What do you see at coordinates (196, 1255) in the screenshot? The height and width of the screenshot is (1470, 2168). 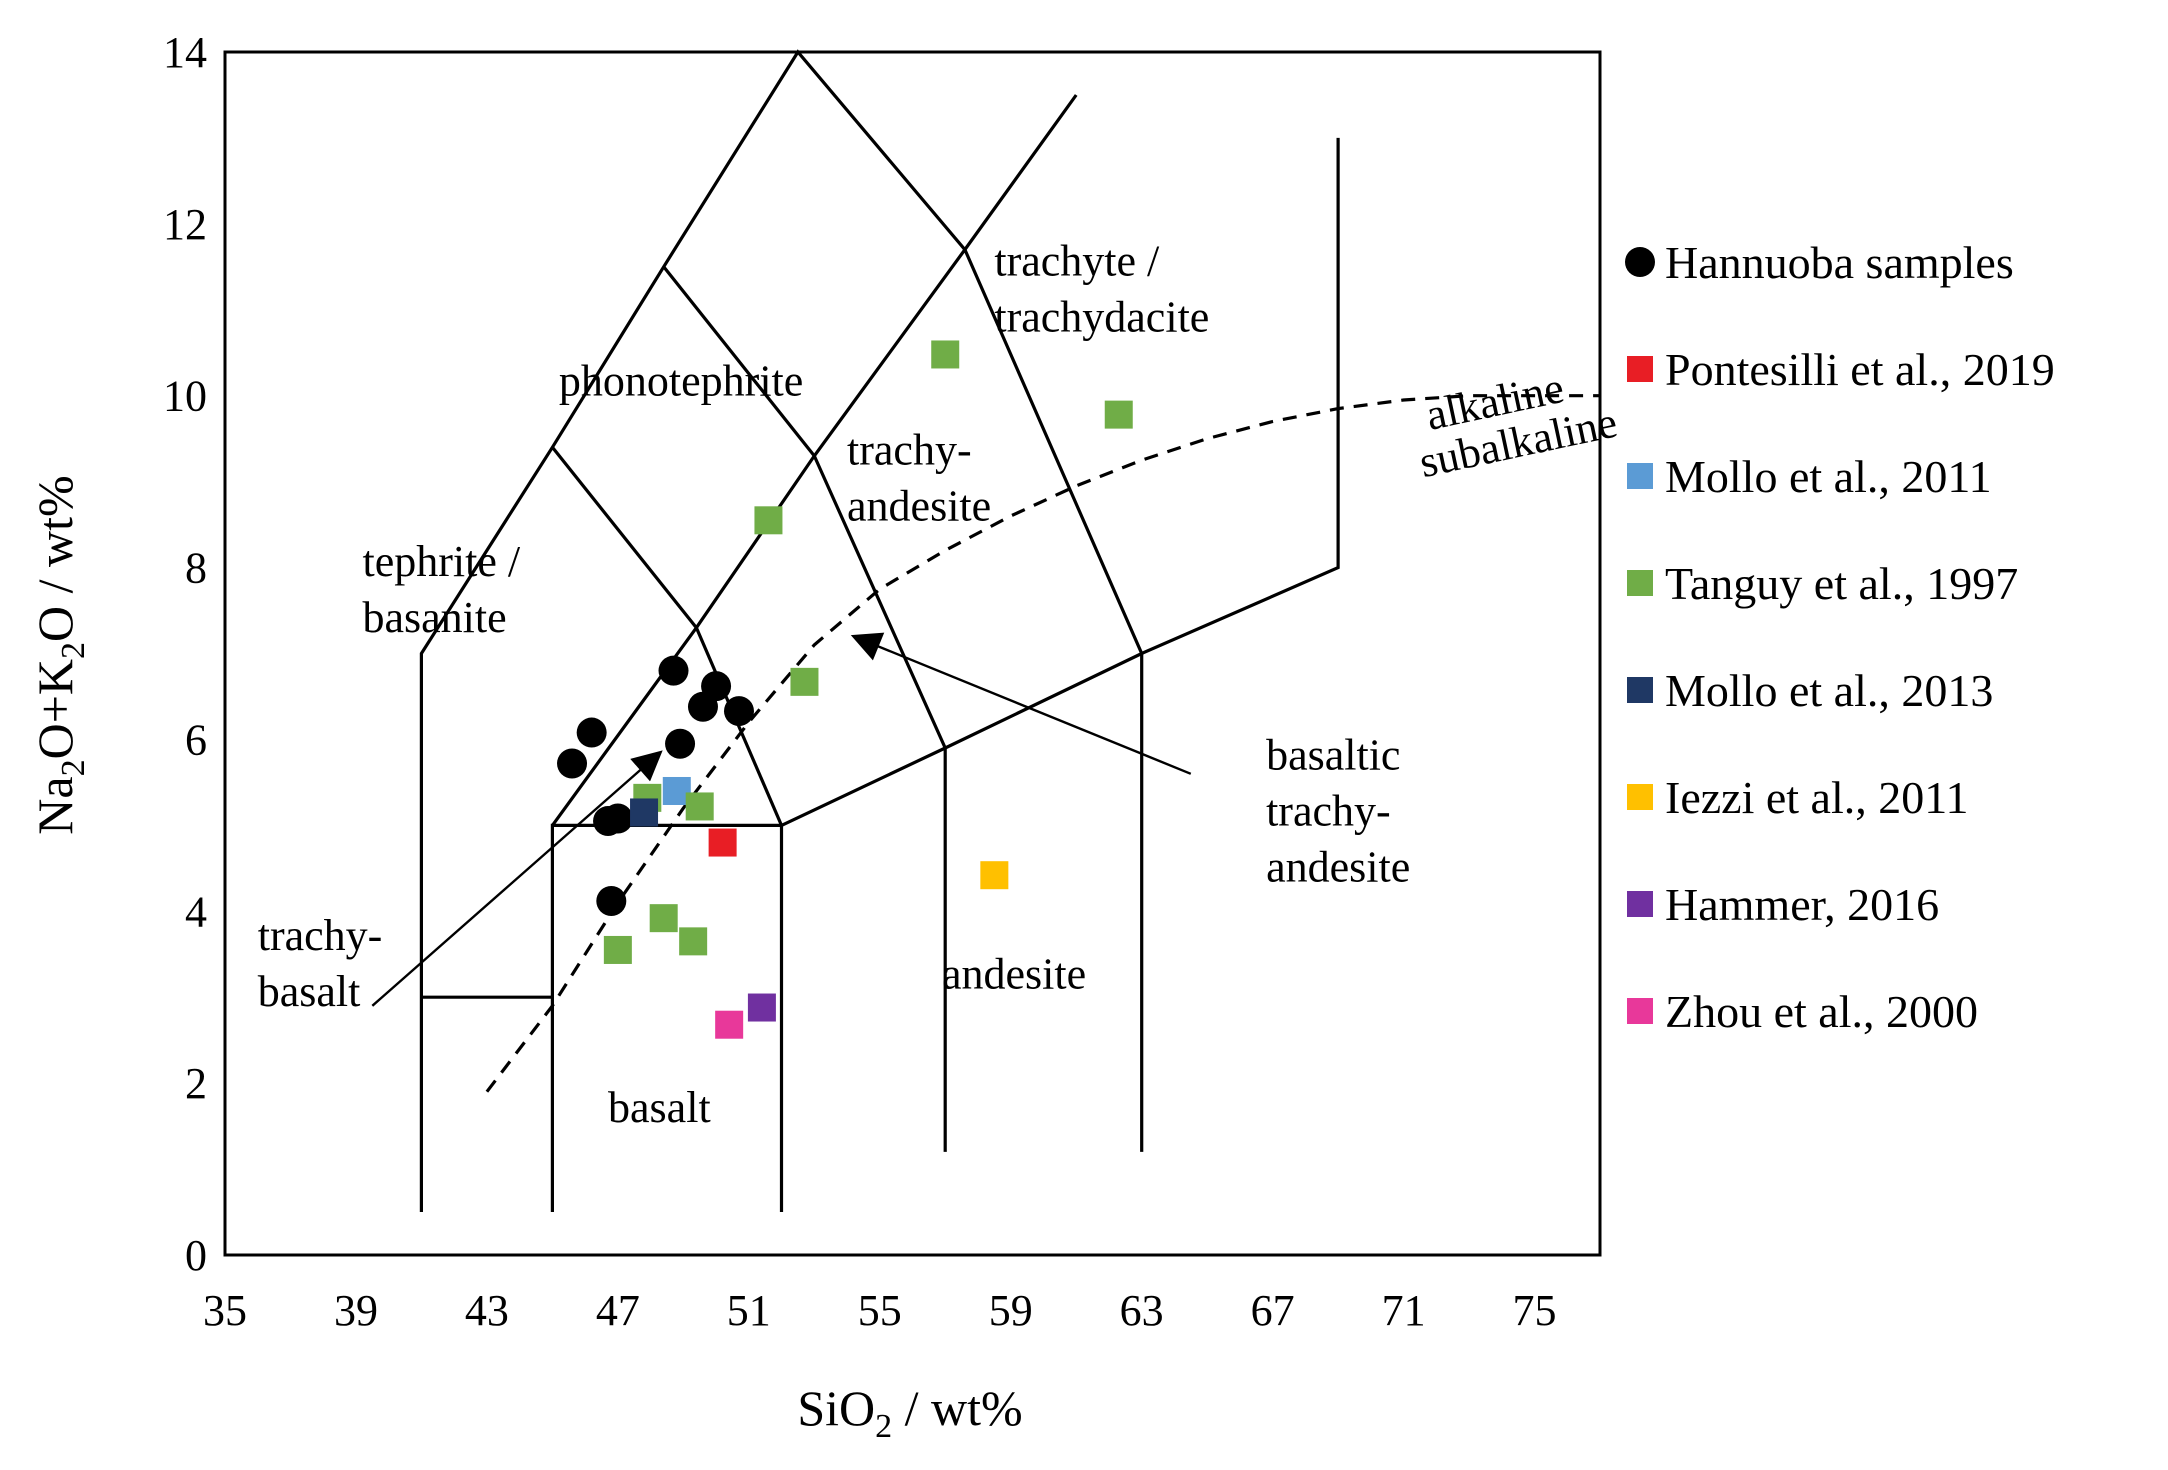 I see `y-tick-label: 0` at bounding box center [196, 1255].